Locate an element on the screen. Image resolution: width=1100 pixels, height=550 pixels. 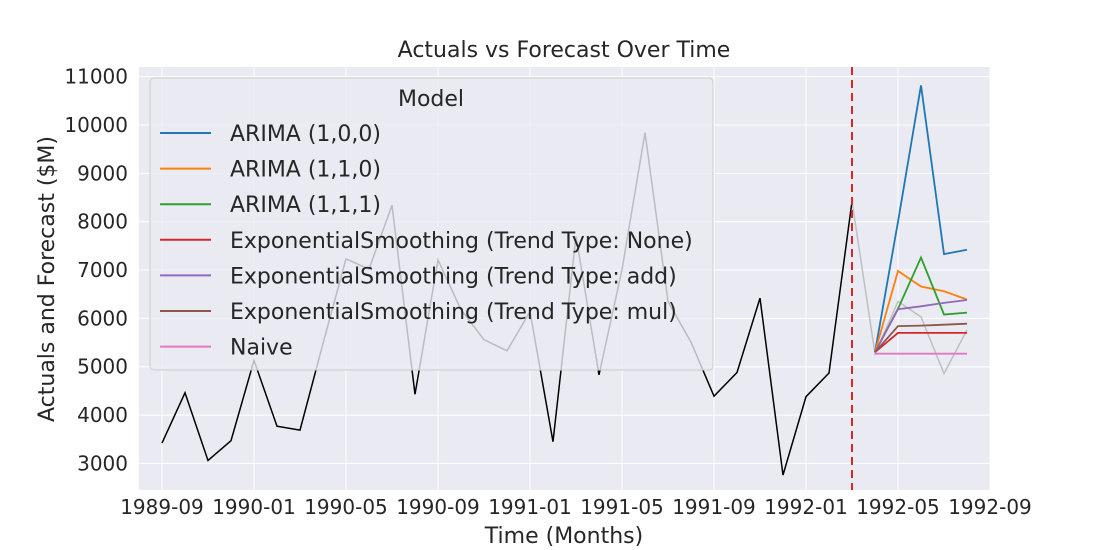
legend-entry: ARIMA (1,1,0) is located at coordinates (305, 170).